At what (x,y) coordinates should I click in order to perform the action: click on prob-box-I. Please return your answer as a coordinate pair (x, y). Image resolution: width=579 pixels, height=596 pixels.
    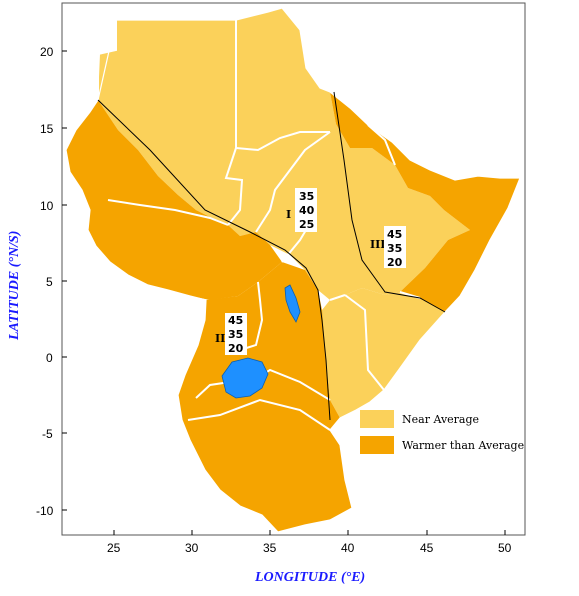
    Looking at the image, I should click on (306, 210).